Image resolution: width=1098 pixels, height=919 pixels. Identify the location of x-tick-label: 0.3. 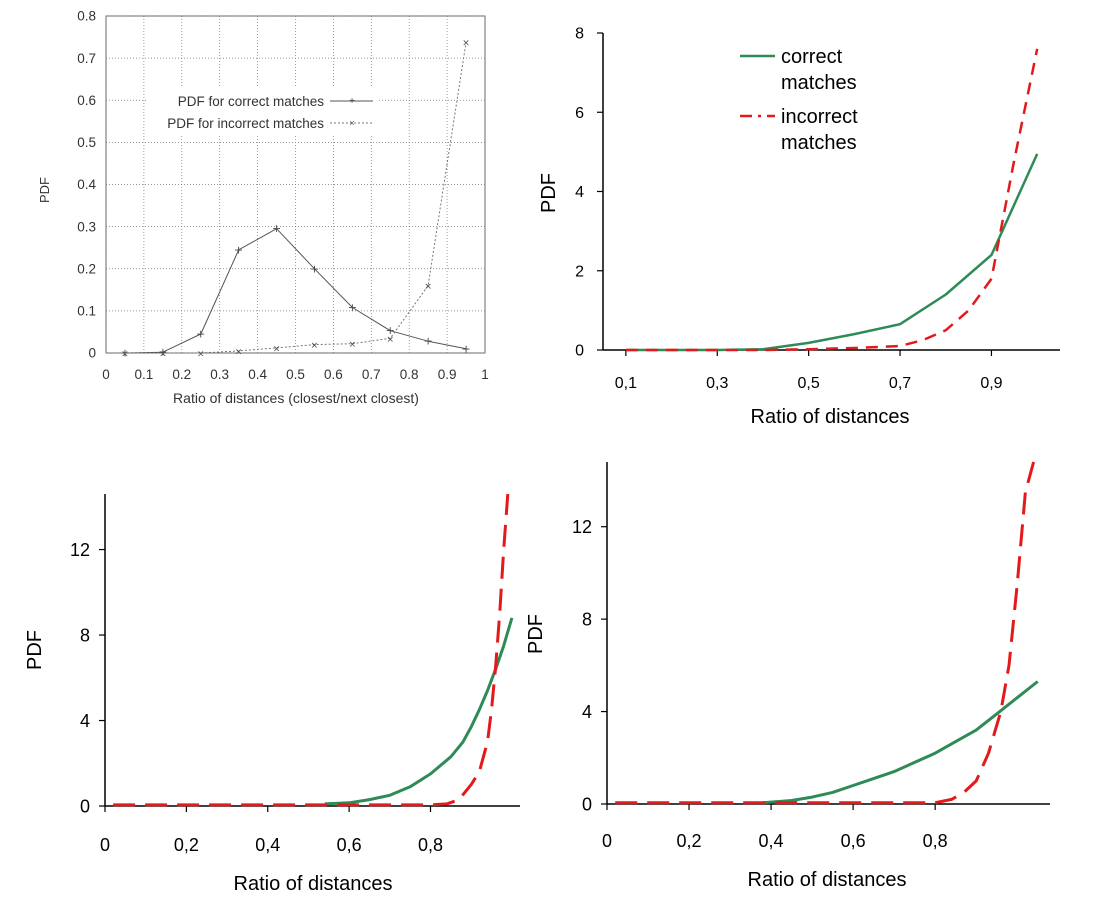
(219, 374).